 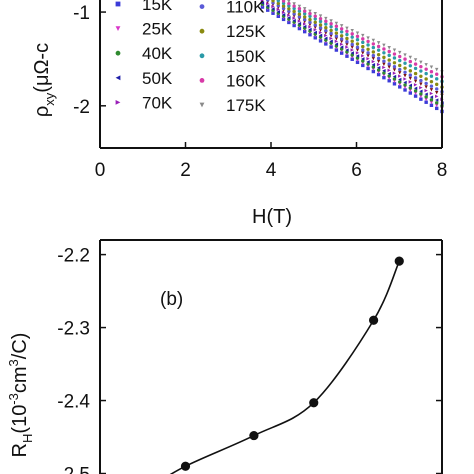 I want to click on legend-label: 70K, so click(x=157, y=102).